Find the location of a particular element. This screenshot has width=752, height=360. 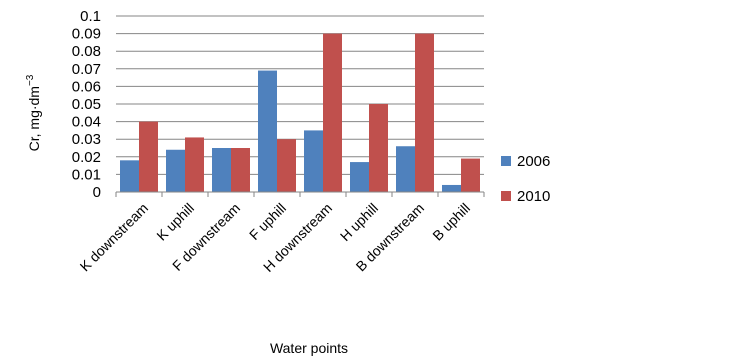

x-tick-label: B uphill is located at coordinates (451, 222).